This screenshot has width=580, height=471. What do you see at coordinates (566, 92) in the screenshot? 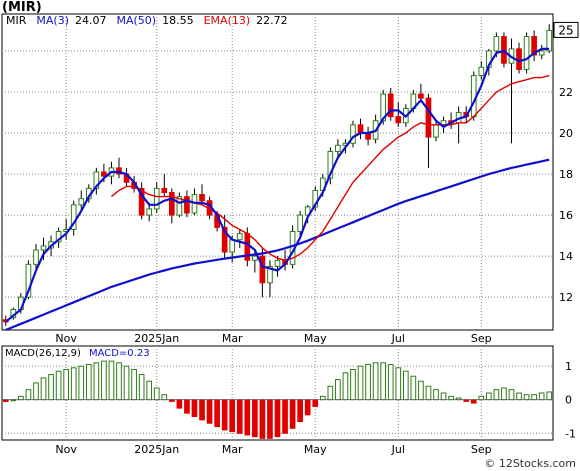
I see `price-y-tick-label: 22` at bounding box center [566, 92].